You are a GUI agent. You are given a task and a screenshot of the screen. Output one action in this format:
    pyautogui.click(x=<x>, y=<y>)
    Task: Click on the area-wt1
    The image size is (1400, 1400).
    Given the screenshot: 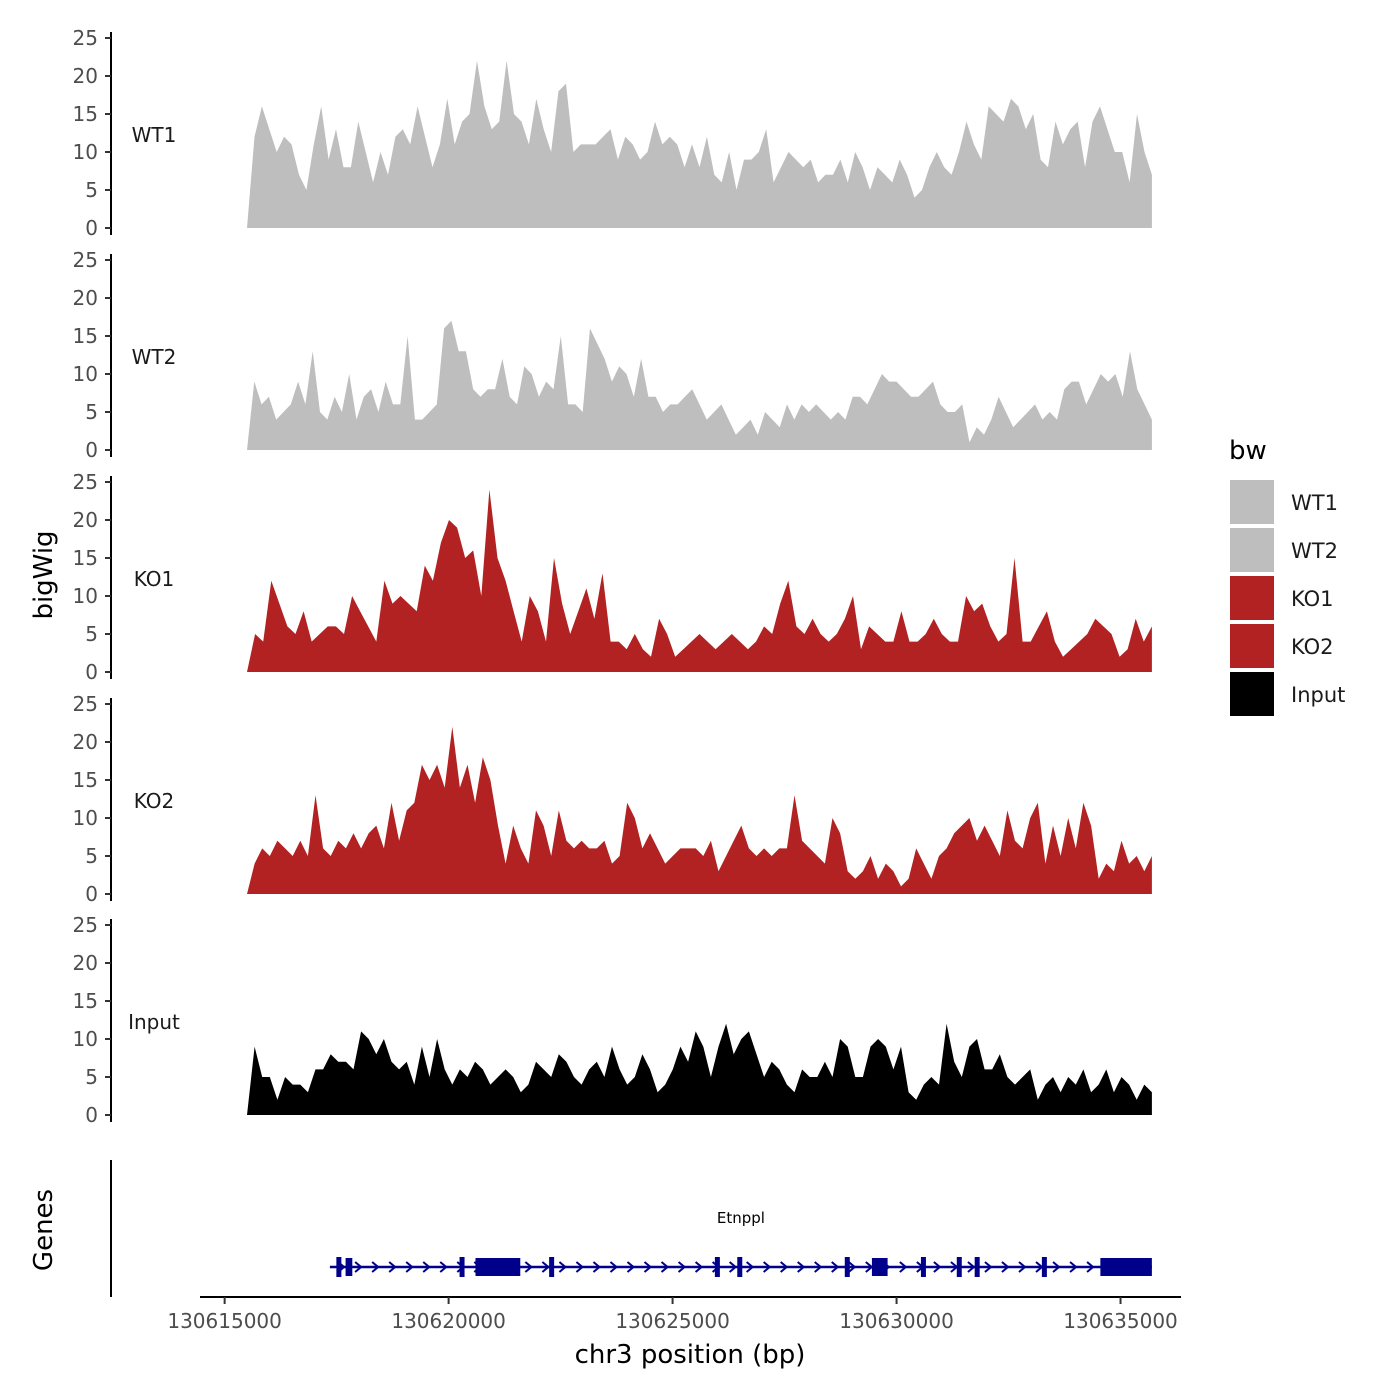 What is the action you would take?
    pyautogui.click(x=699, y=144)
    